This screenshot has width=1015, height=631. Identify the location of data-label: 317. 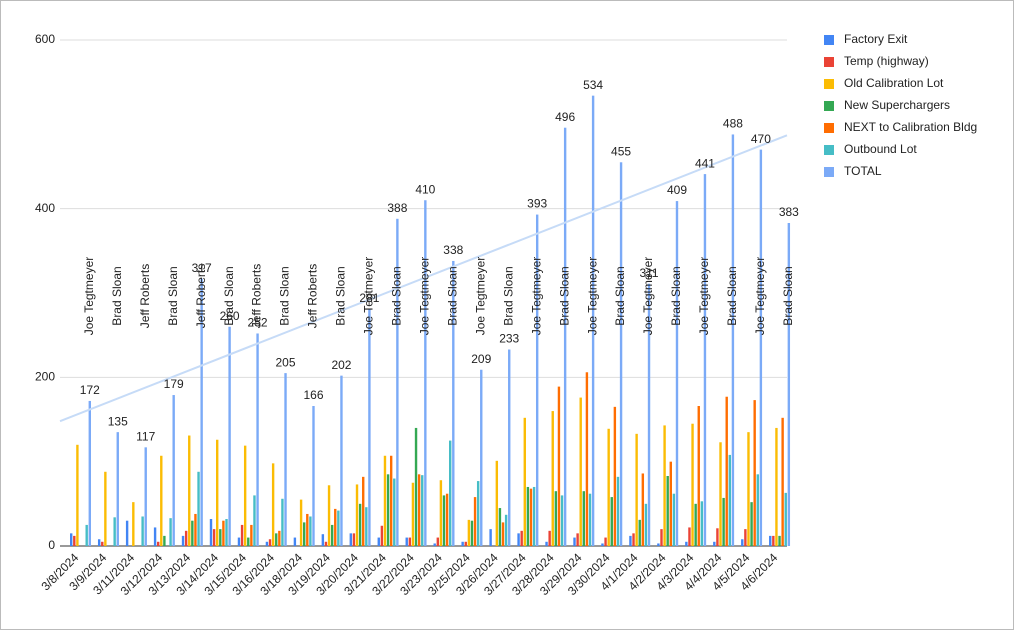
(202, 268).